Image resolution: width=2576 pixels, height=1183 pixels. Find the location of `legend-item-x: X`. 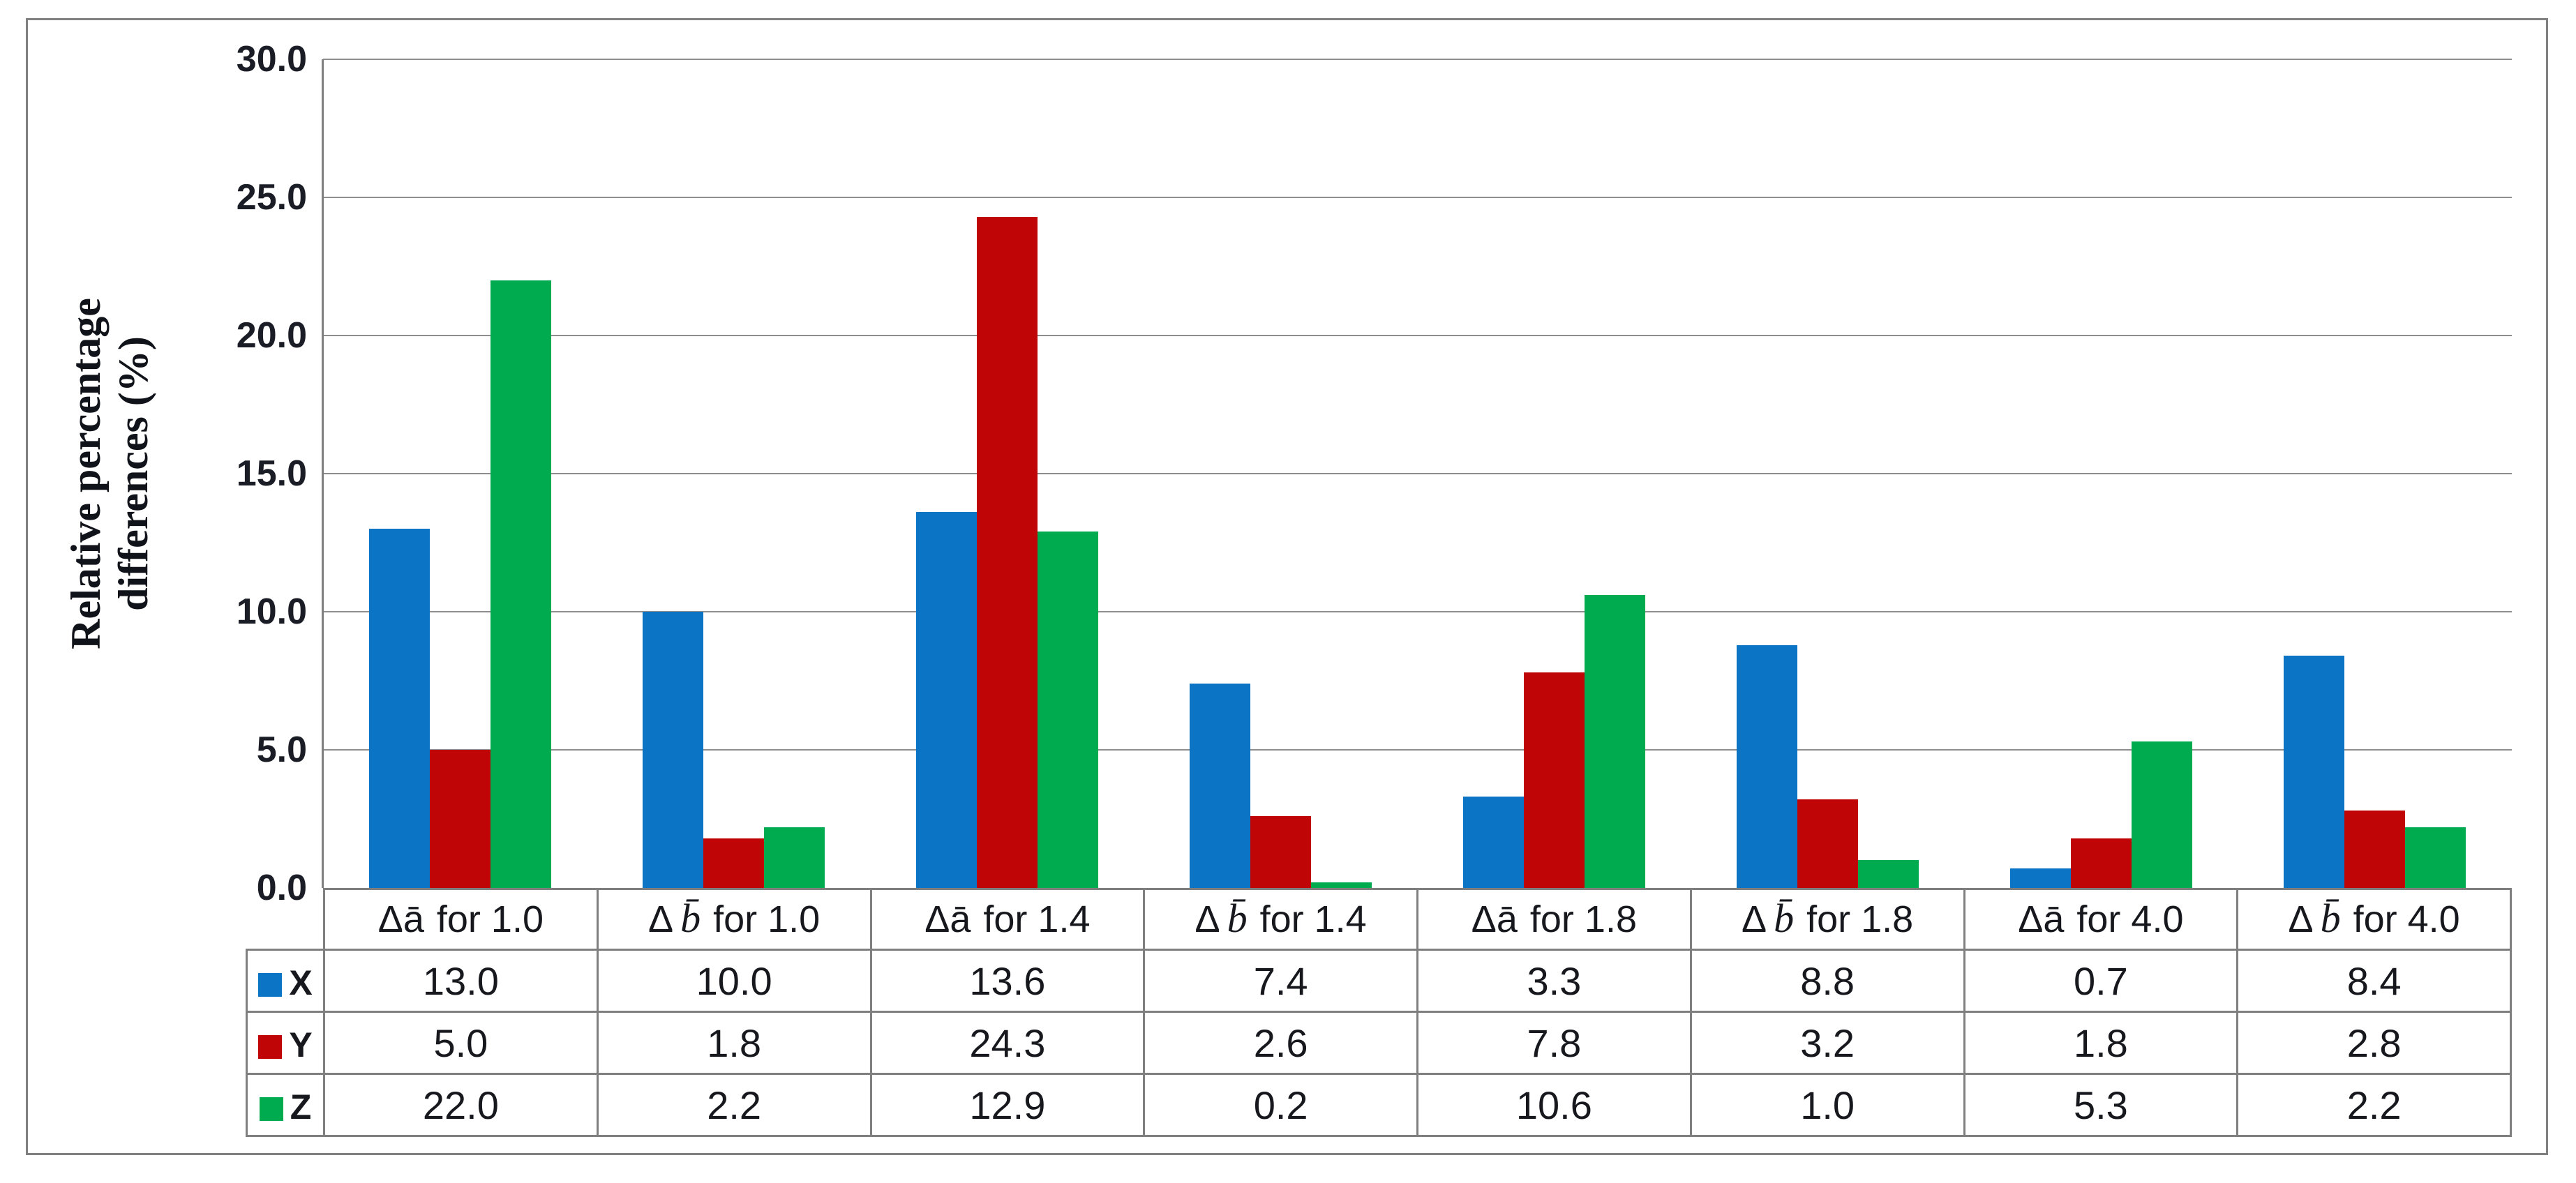

legend-item-x: X is located at coordinates (285, 981).